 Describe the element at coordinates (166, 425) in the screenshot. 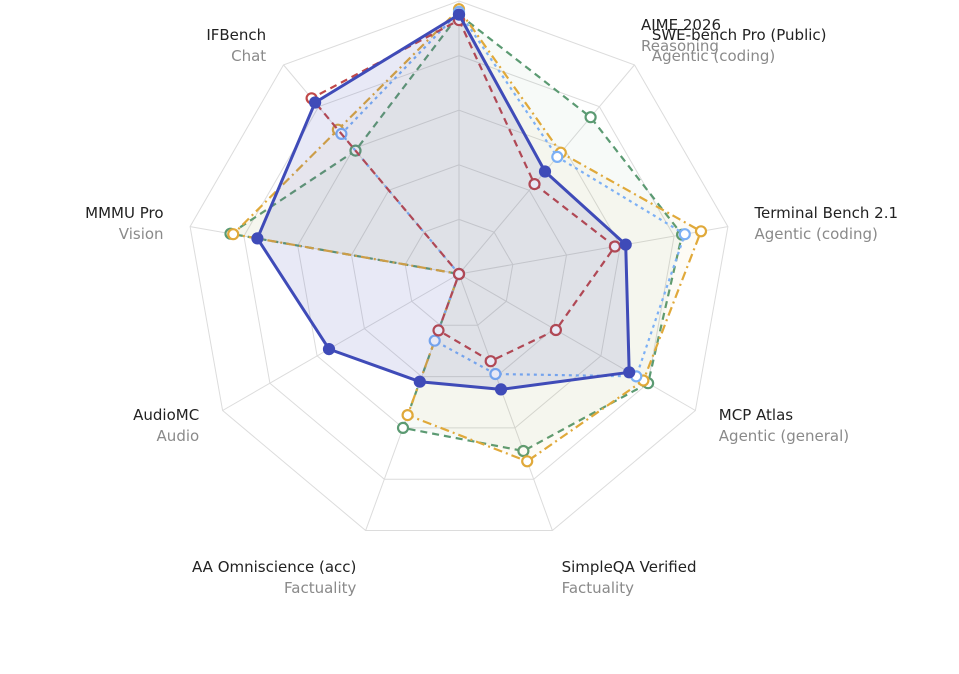

I see `axis-label: AudioMC Audio` at that location.